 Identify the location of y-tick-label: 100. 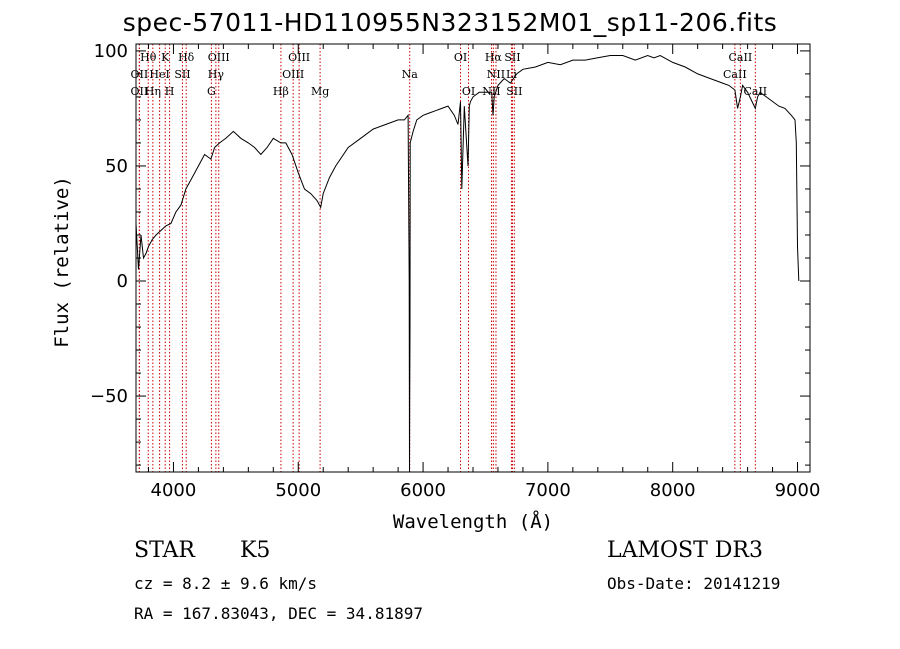
(111, 51).